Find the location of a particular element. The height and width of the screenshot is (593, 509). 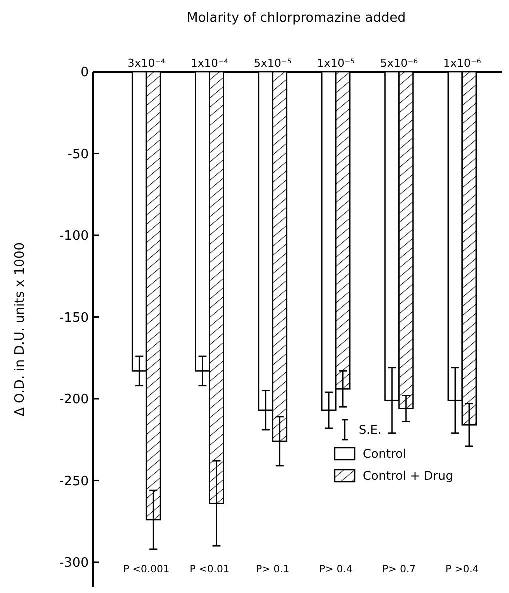

x-tick-label: 5x10⁻⁶ is located at coordinates (399, 63).